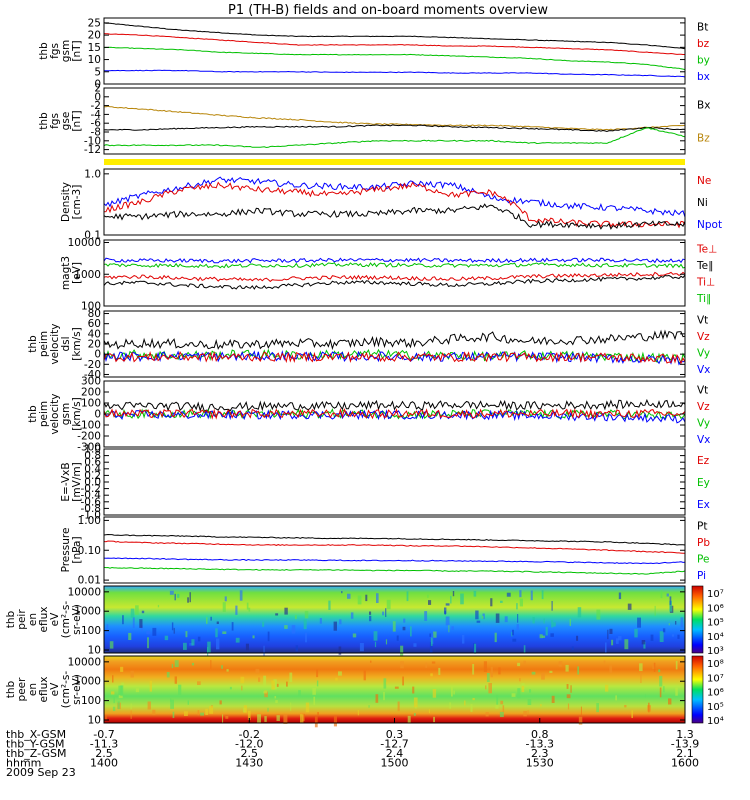 The image size is (750, 800). Describe the element at coordinates (697, 689) in the screenshot. I see `colorbar` at that location.